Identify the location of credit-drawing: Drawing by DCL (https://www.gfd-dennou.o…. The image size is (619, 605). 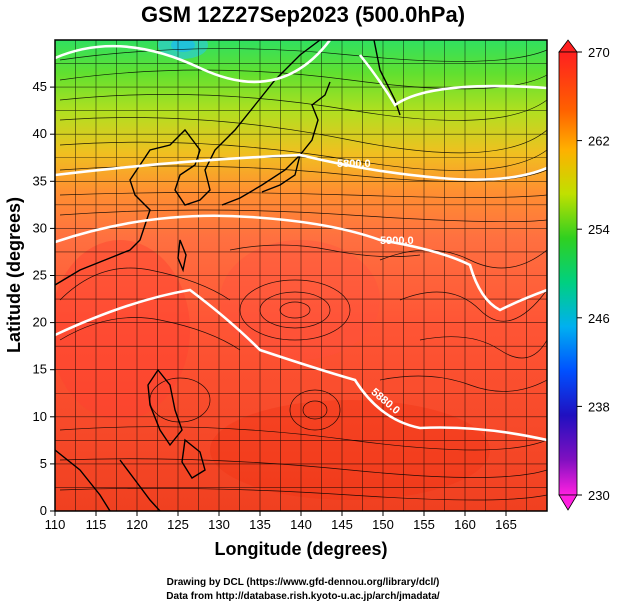
(303, 582).